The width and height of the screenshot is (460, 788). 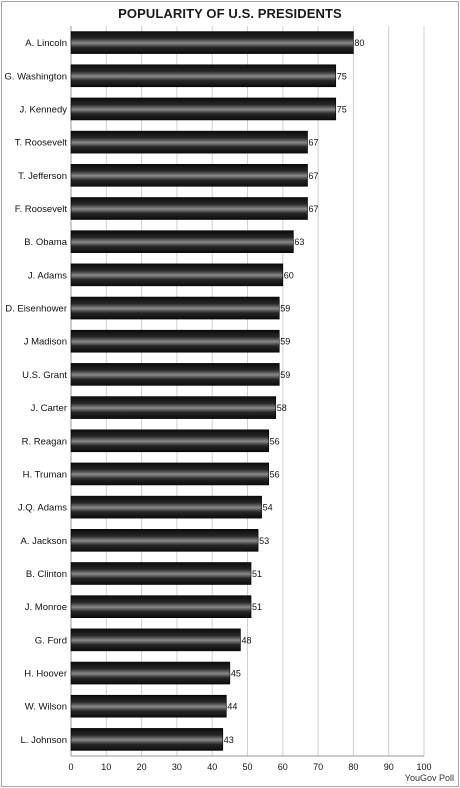 I want to click on data-label: 43, so click(x=229, y=740).